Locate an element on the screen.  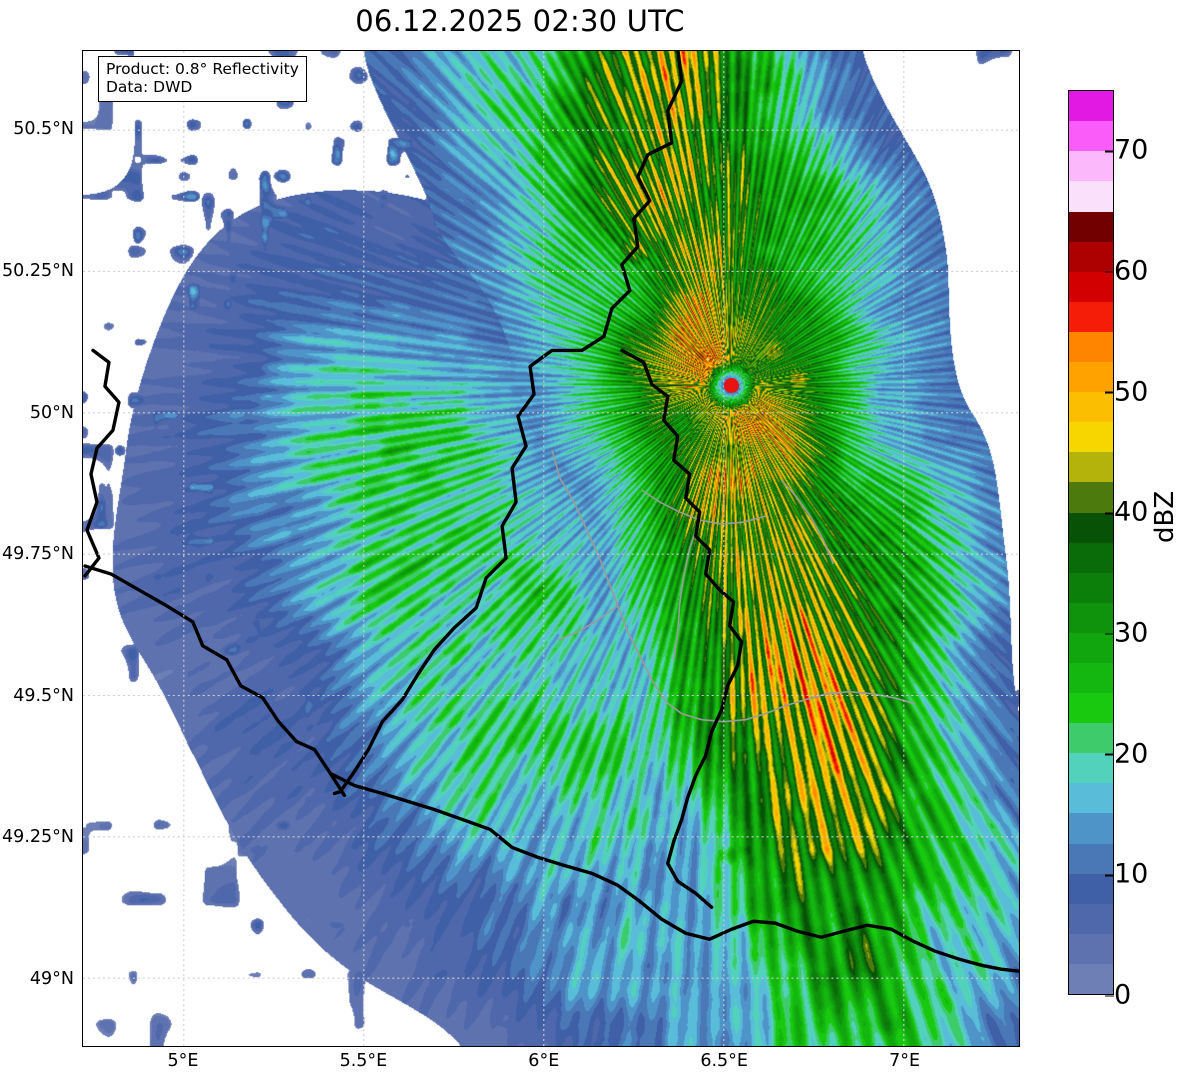
colorbar-tick-label: 70 is located at coordinates (1126, 150).